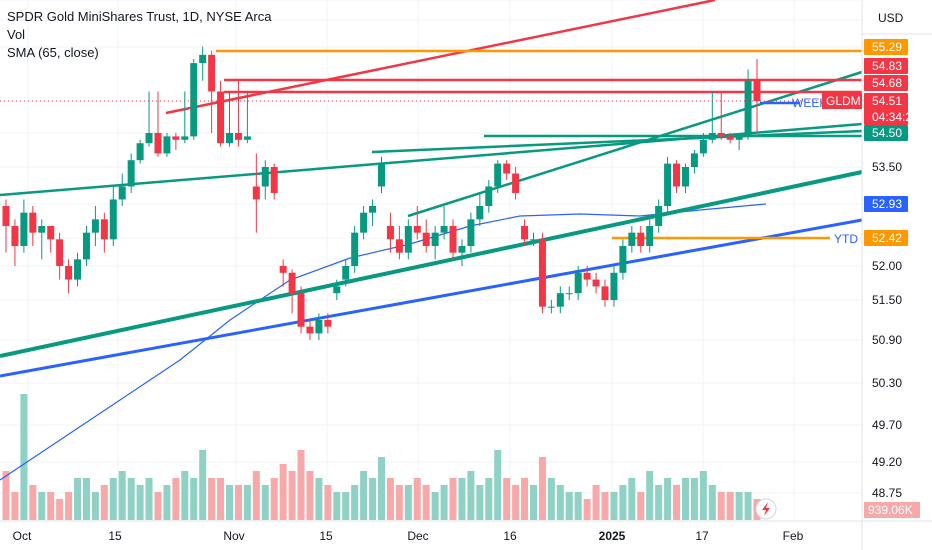  Describe the element at coordinates (617, 141) in the screenshot. I see `trendline-green-mid` at that location.